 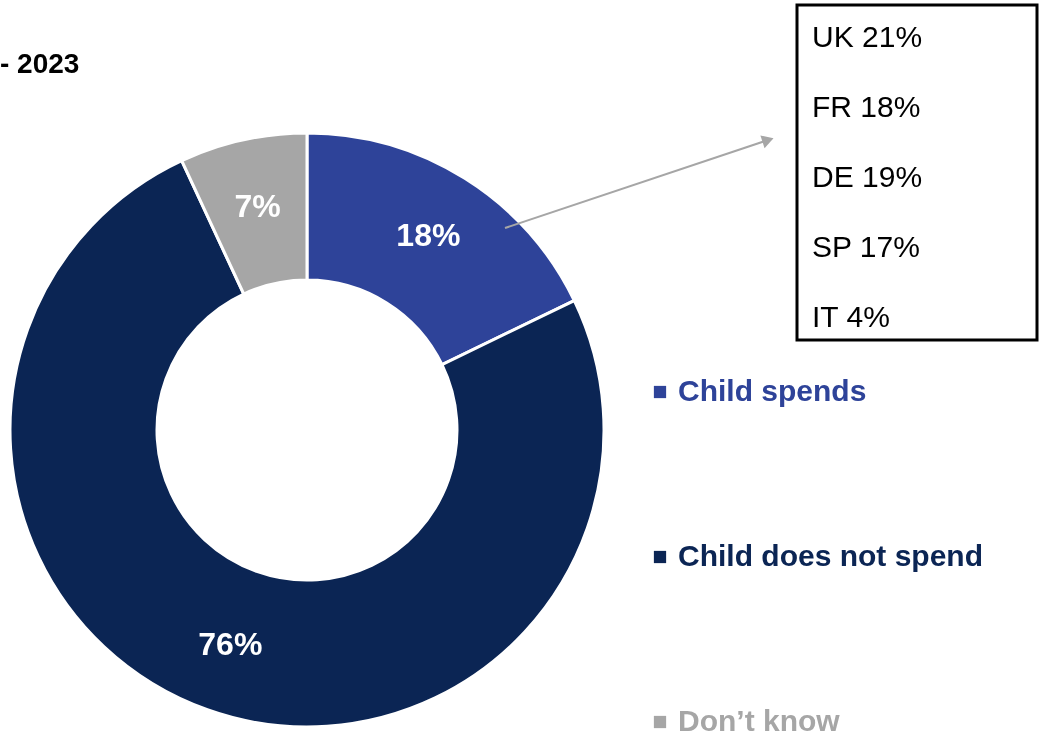 What do you see at coordinates (772, 390) in the screenshot?
I see `legend-label: Child spends` at bounding box center [772, 390].